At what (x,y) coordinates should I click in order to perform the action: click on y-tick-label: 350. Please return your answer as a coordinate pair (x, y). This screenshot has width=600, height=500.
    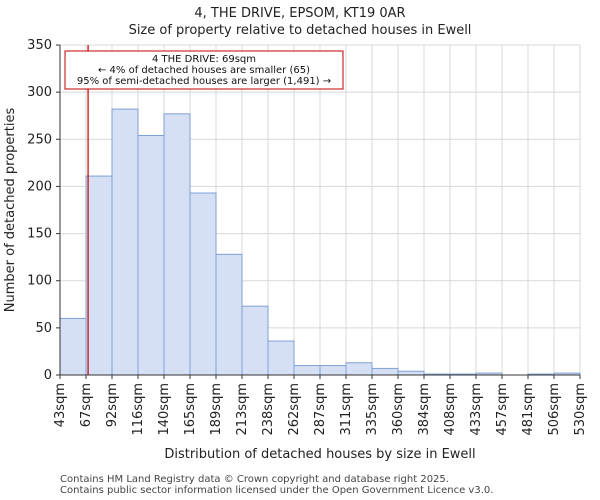
    Looking at the image, I should click on (39, 45).